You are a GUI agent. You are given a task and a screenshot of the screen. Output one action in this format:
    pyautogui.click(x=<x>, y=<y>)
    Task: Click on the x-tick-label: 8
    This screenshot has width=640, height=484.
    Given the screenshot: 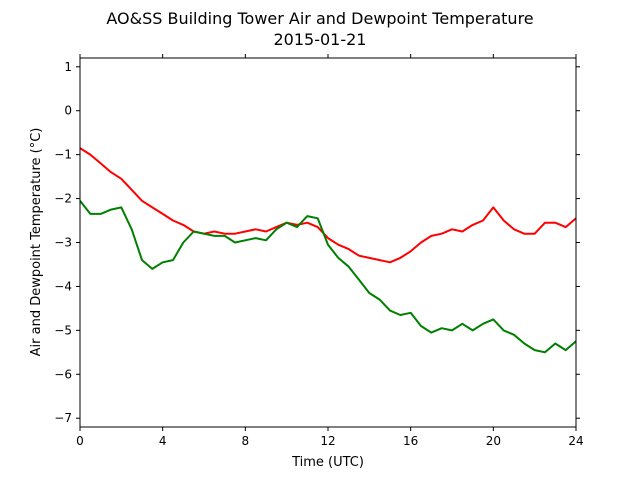 What is the action you would take?
    pyautogui.click(x=246, y=441)
    